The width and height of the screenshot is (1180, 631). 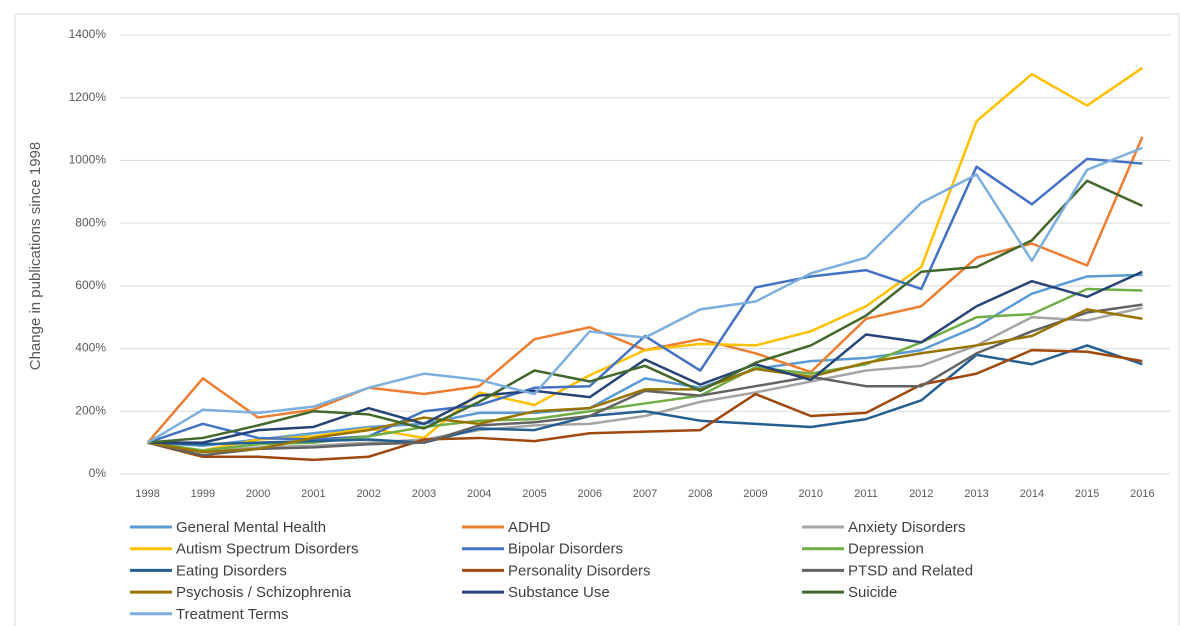 What do you see at coordinates (251, 527) in the screenshot?
I see `legend-label: General Mental Health` at bounding box center [251, 527].